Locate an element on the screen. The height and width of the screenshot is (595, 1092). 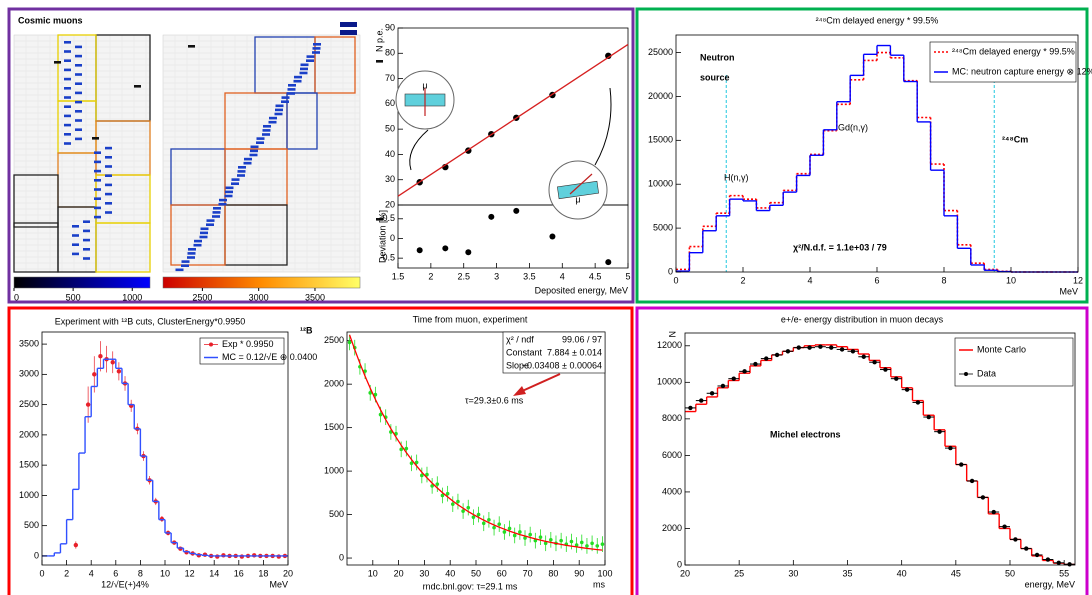
y-axis-label: Deviation [%] is located at coordinates (382, 236).